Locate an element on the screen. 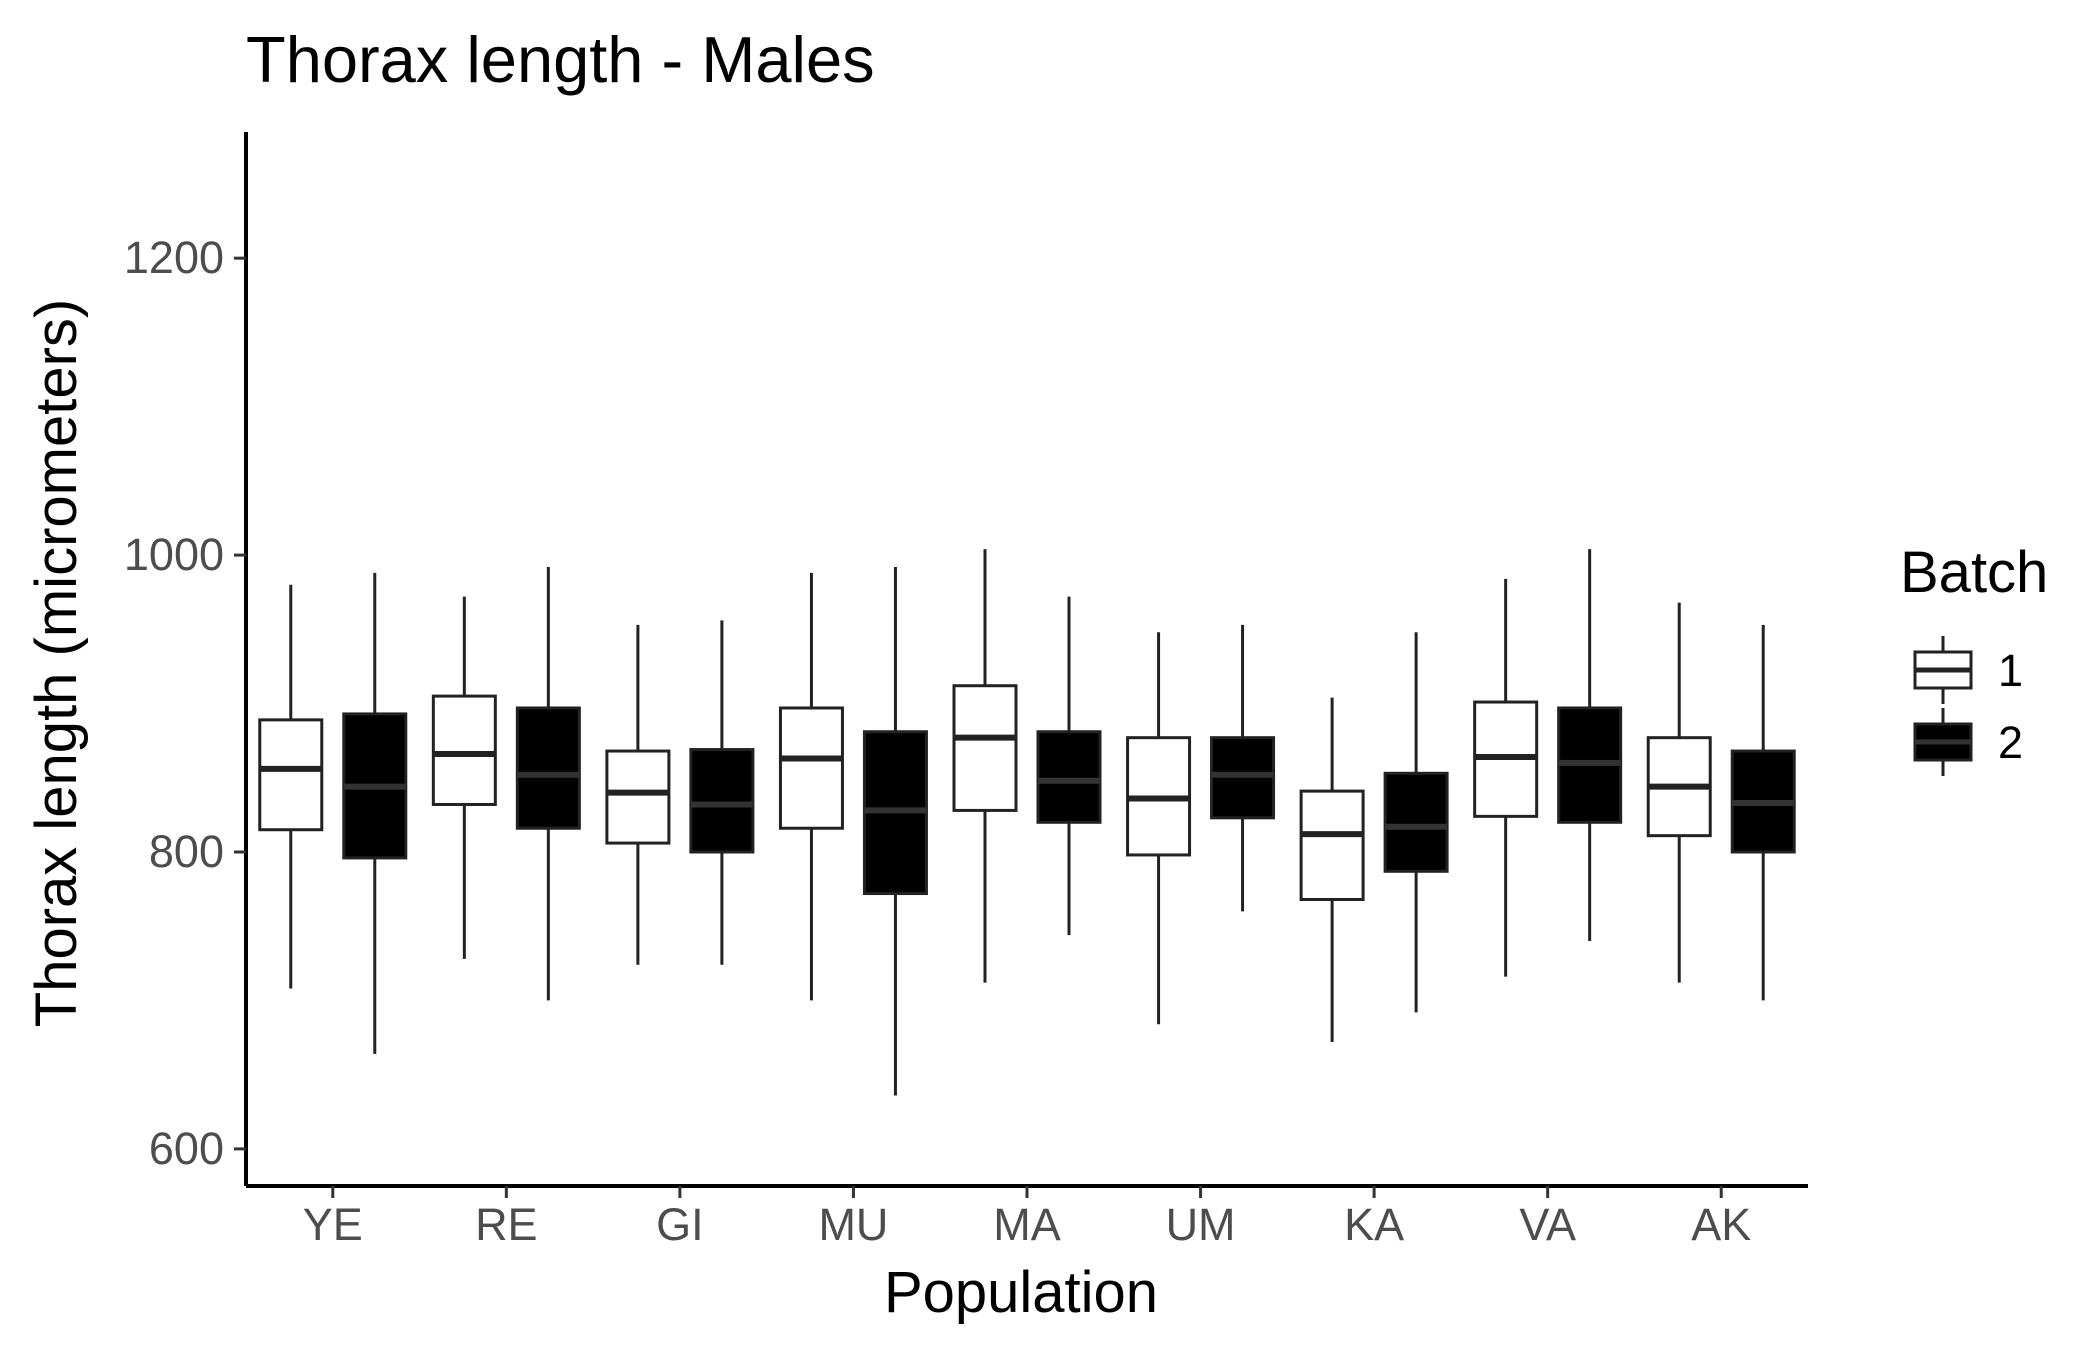  legend-key-1: 1 is located at coordinates (1968, 670).